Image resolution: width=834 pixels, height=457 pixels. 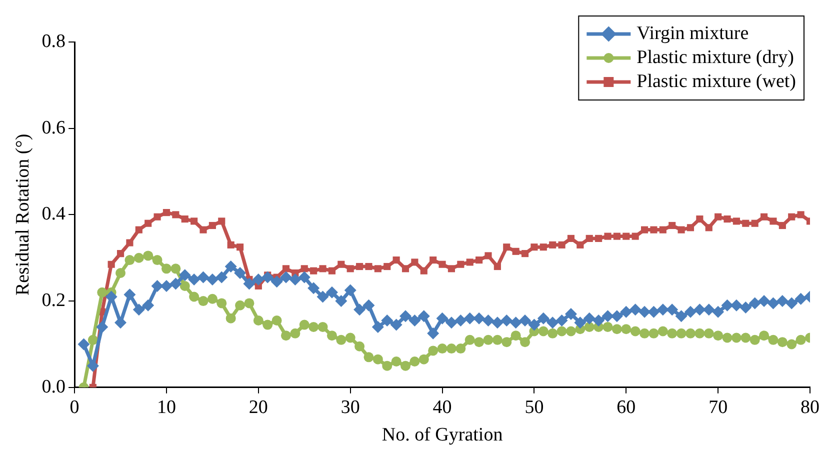 What do you see at coordinates (715, 57) in the screenshot?
I see `legend-label: Plastic mixture (dry)` at bounding box center [715, 57].